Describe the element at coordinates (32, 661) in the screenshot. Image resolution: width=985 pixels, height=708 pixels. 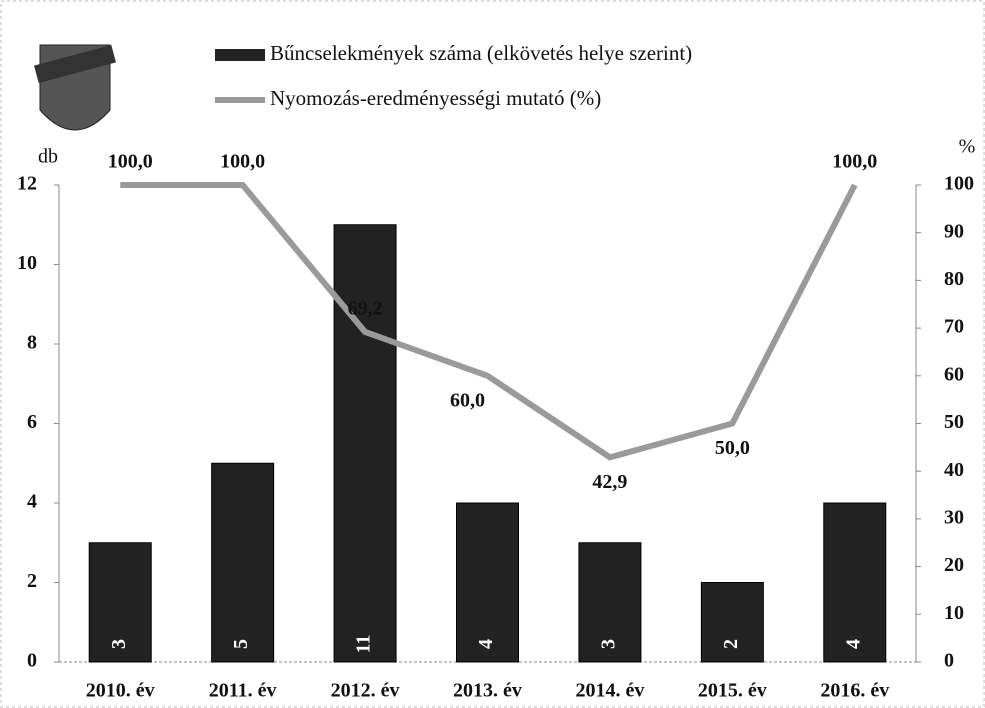
I see `y-tick-label: 0` at that location.